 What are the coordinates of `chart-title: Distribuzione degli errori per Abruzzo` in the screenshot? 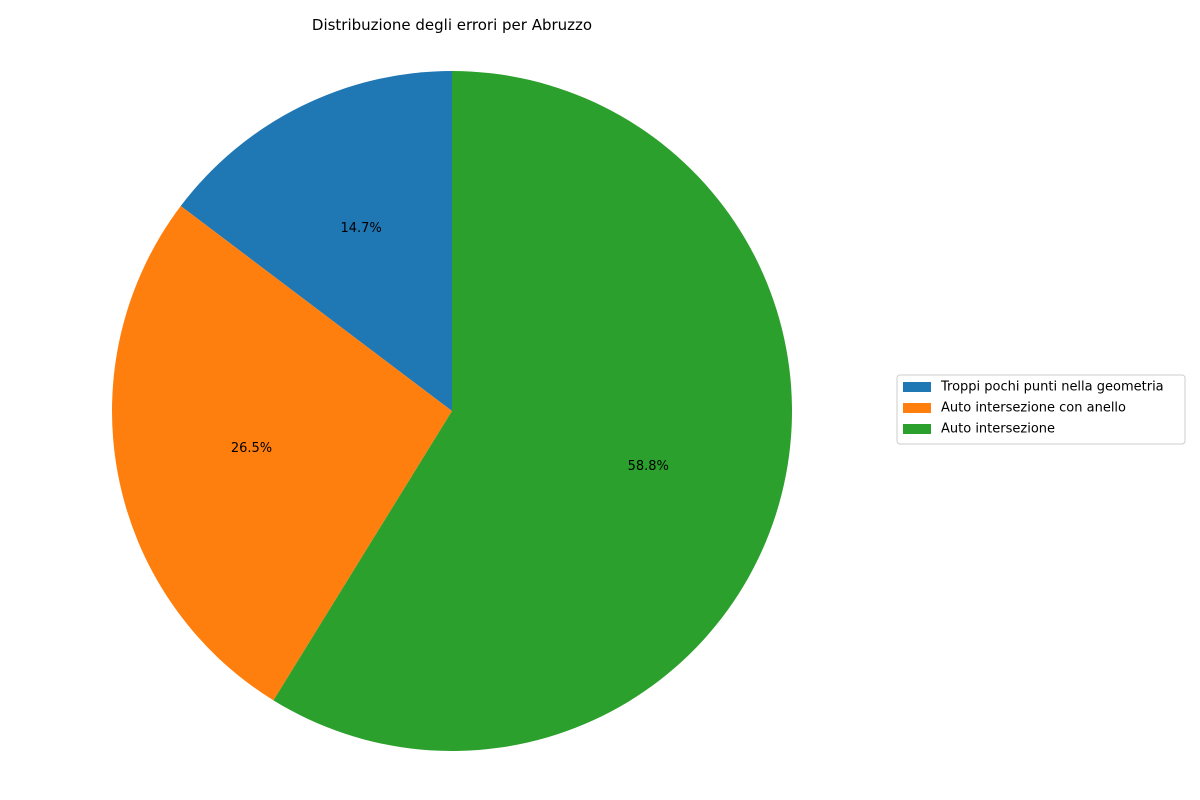 It's located at (452, 25).